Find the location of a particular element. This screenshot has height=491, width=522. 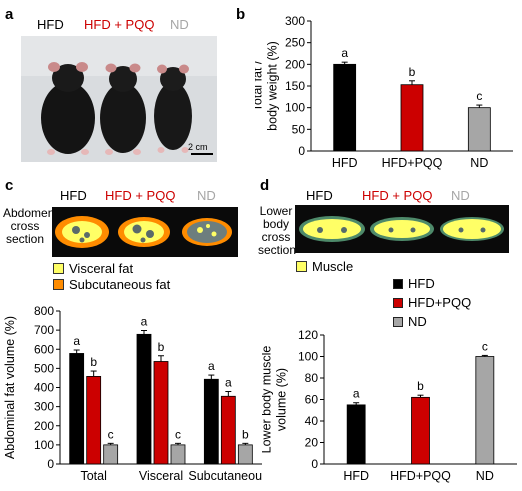

x-tick-label: Visceral is located at coordinates (161, 476).